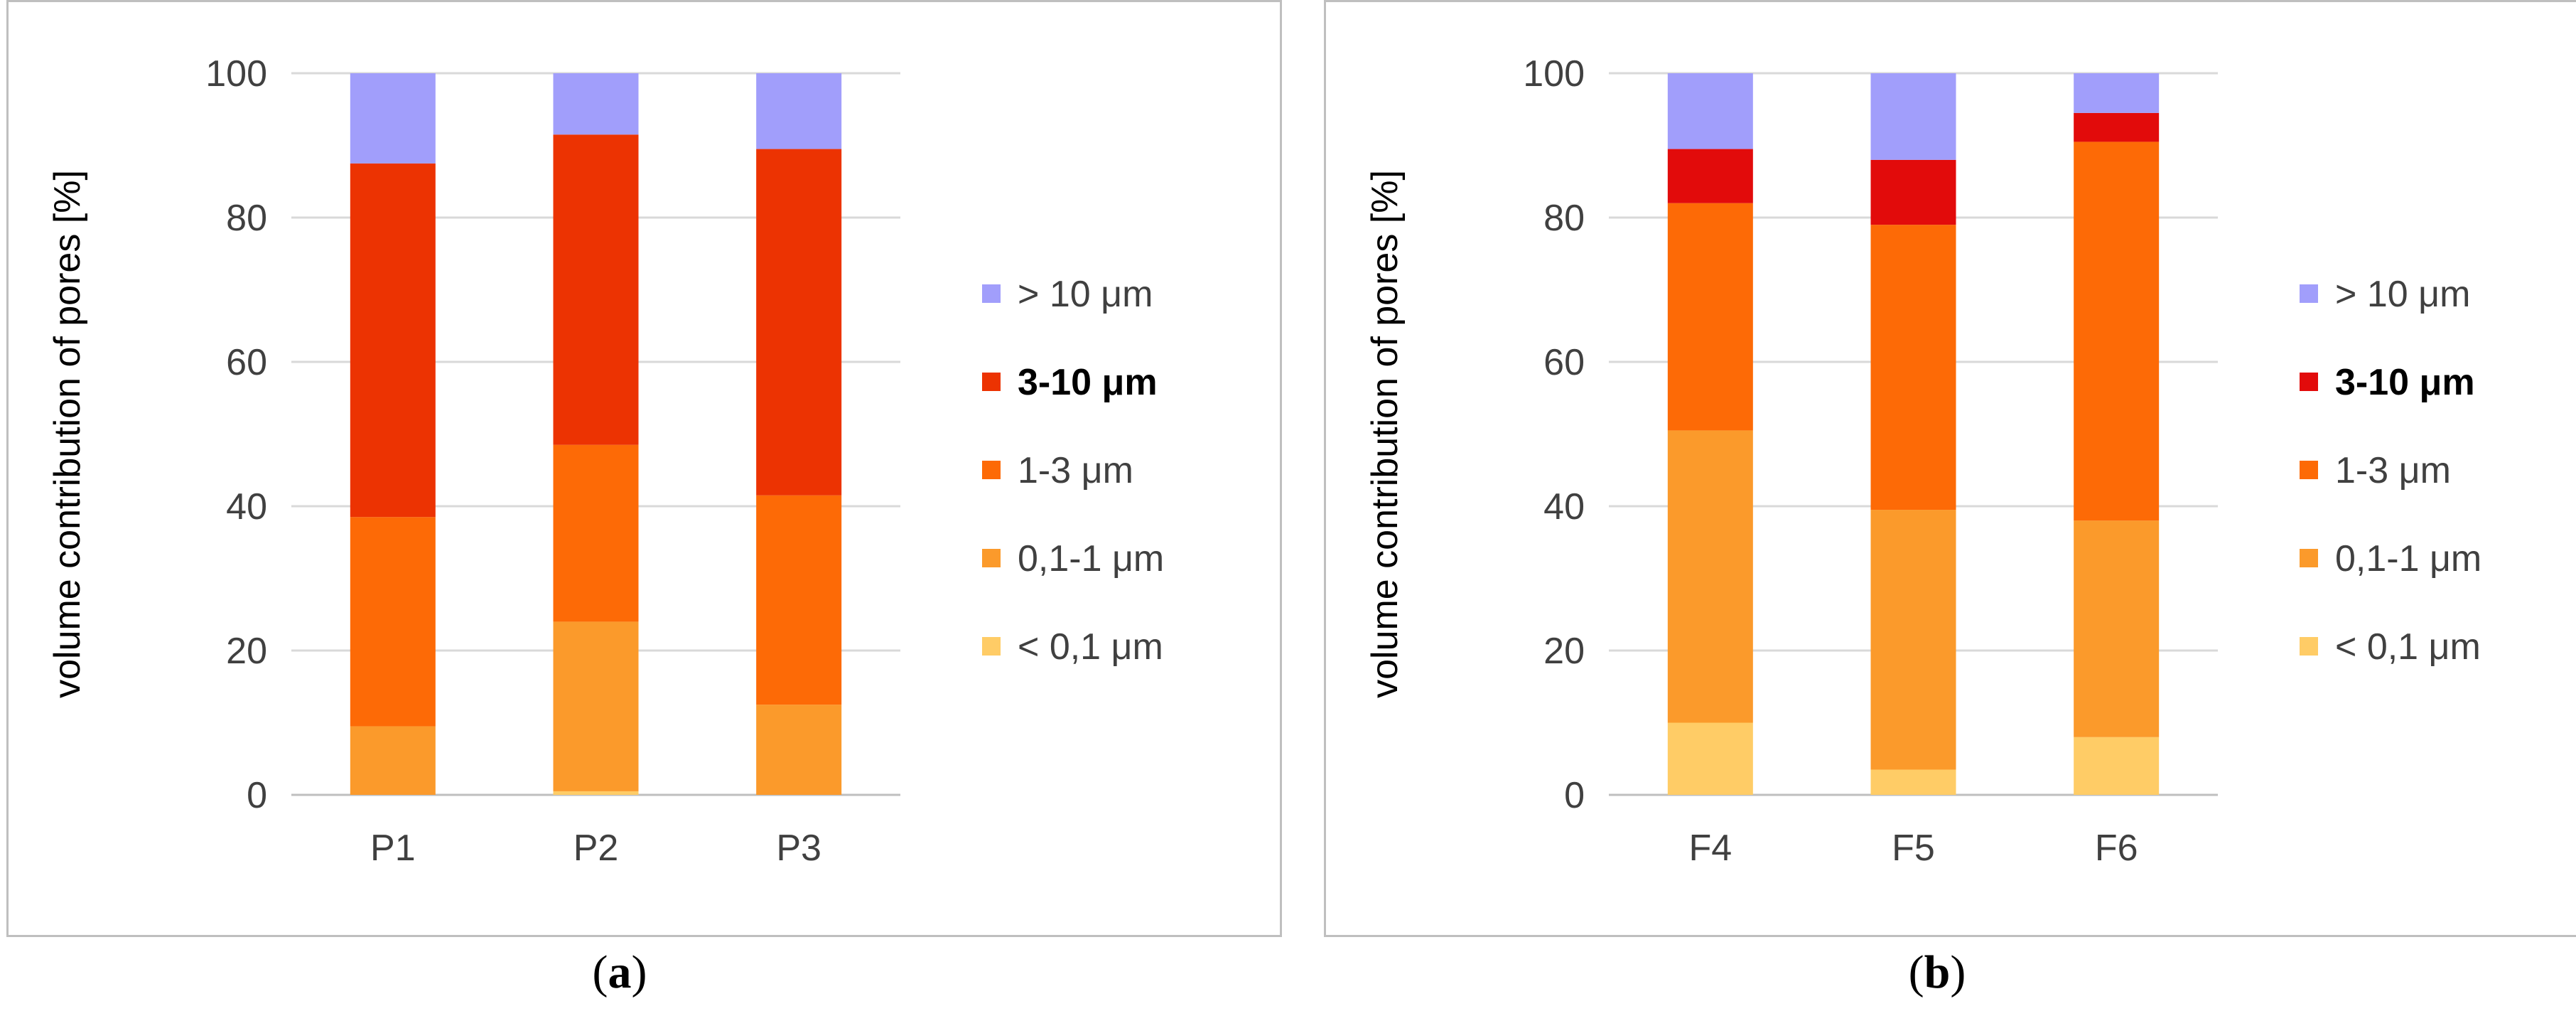  Describe the element at coordinates (393, 760) in the screenshot. I see `bar-segment-p1-s1` at that location.